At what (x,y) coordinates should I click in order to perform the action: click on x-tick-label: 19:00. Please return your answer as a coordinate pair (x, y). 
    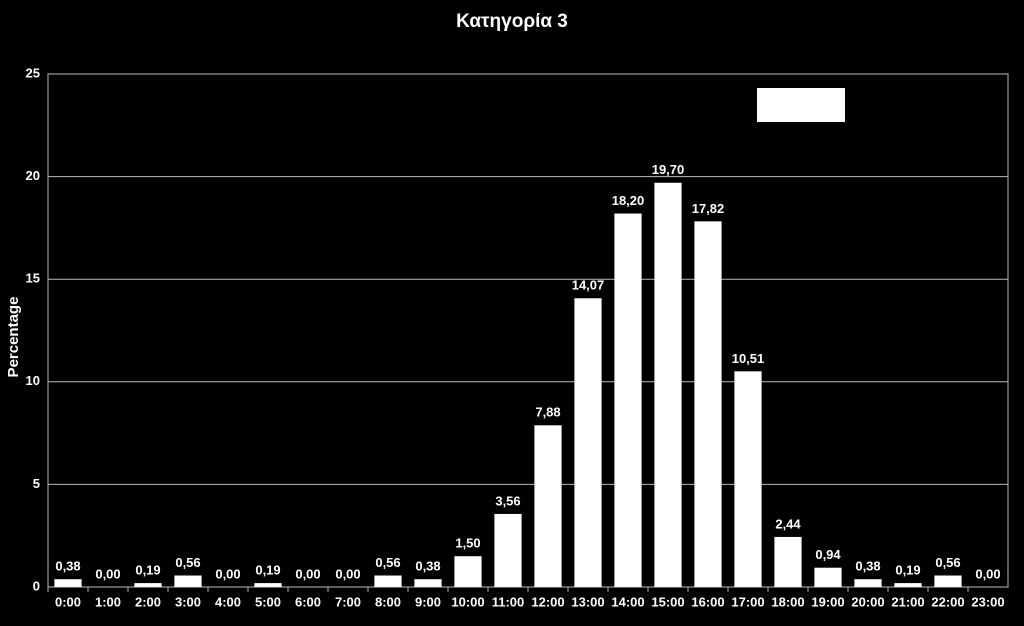
    Looking at the image, I should click on (827, 601).